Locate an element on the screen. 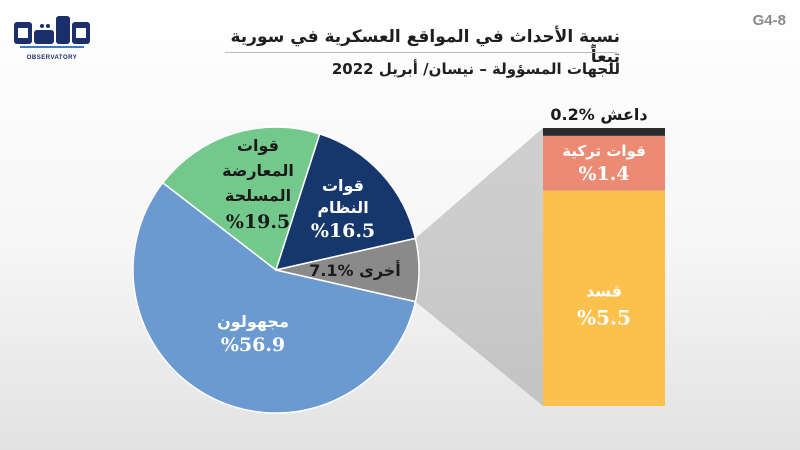 This screenshot has height=450, width=800. title-divider is located at coordinates (421, 52).